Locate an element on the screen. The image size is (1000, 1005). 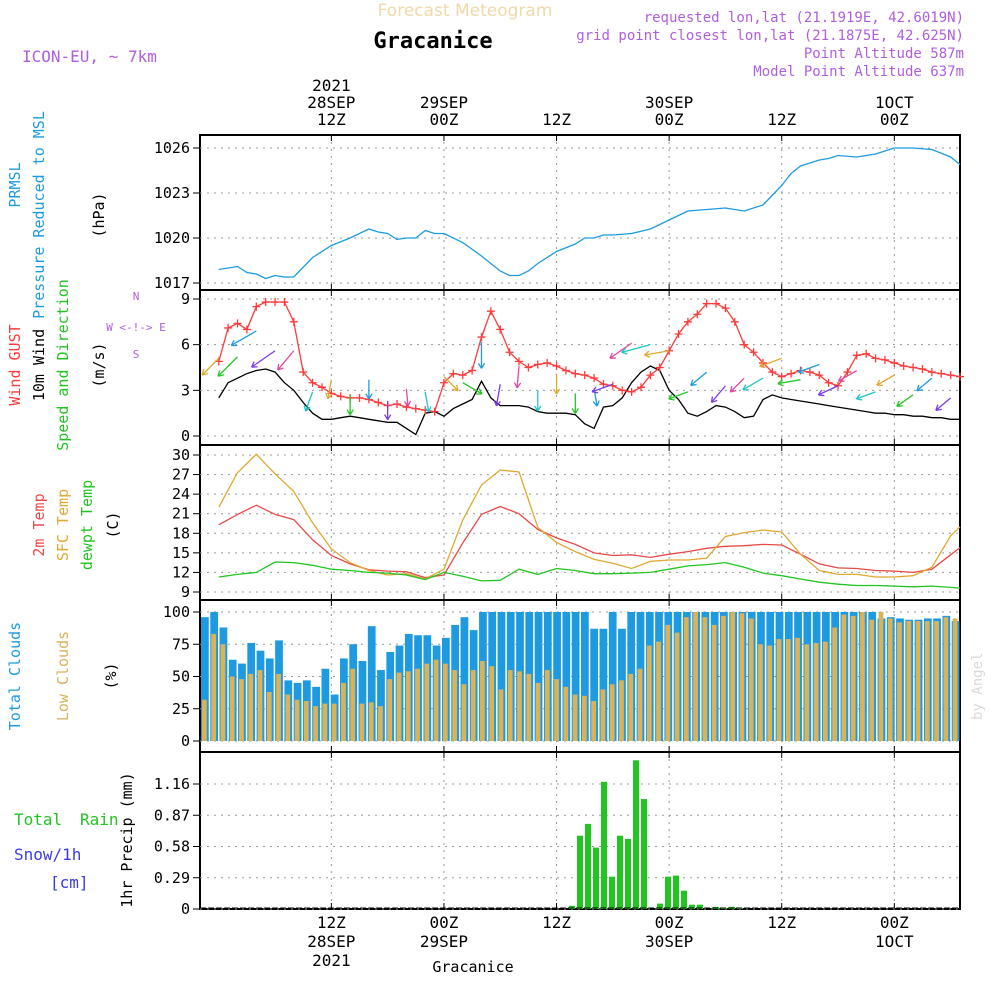
temp-2m-line is located at coordinates (589, 541).